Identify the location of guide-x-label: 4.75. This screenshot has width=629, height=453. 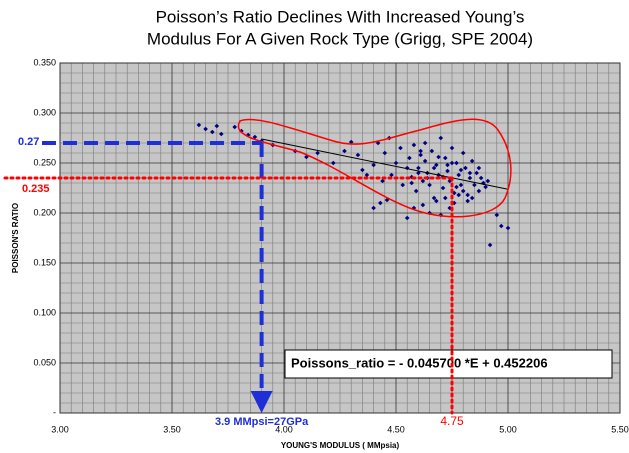
(452, 421).